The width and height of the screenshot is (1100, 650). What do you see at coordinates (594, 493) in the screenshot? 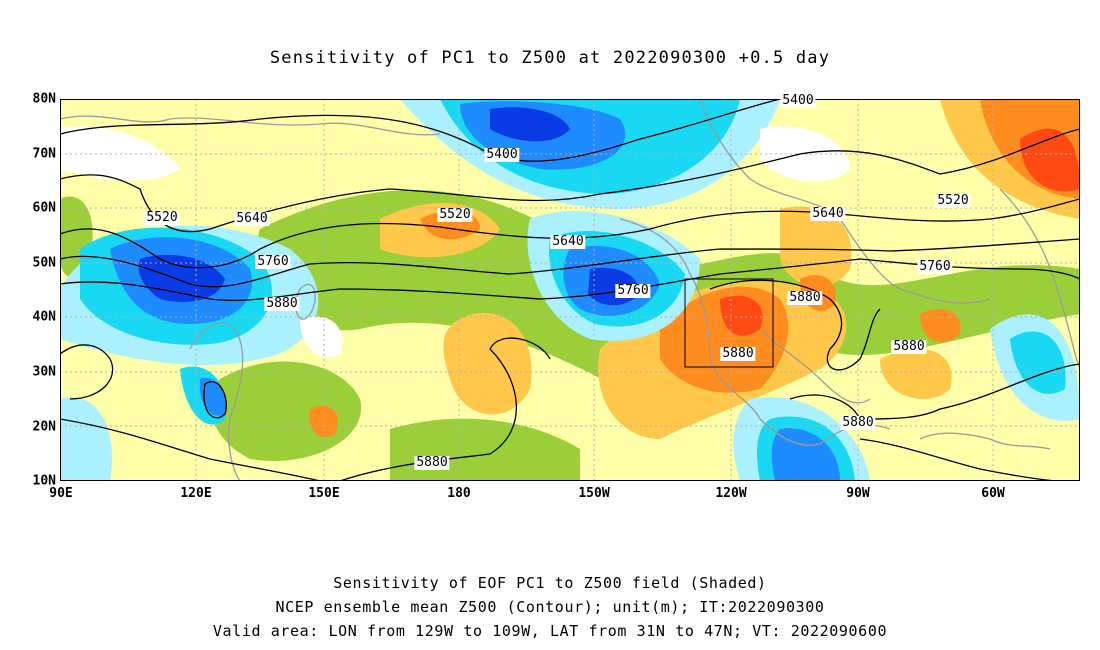
I see `lon-label: 150W` at bounding box center [594, 493].